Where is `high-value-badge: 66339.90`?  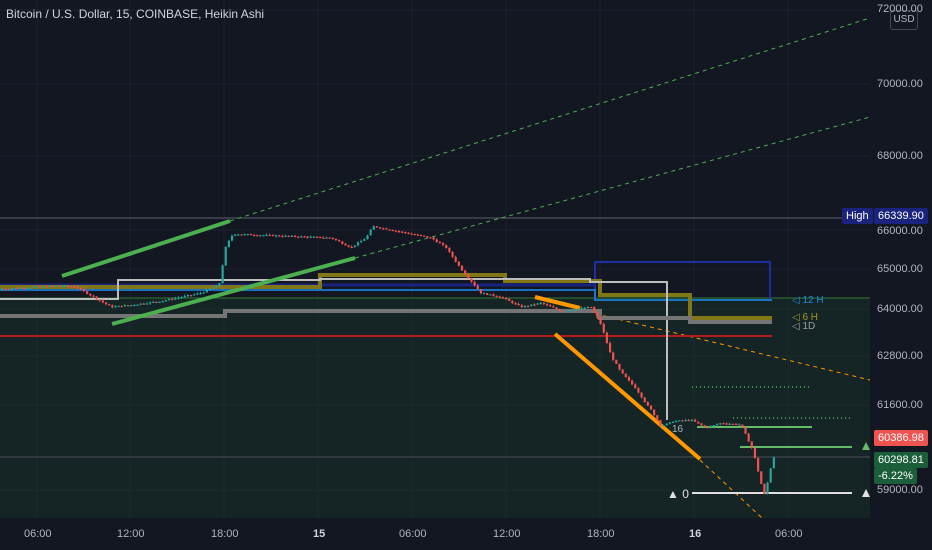
high-value-badge: 66339.90 is located at coordinates (901, 216).